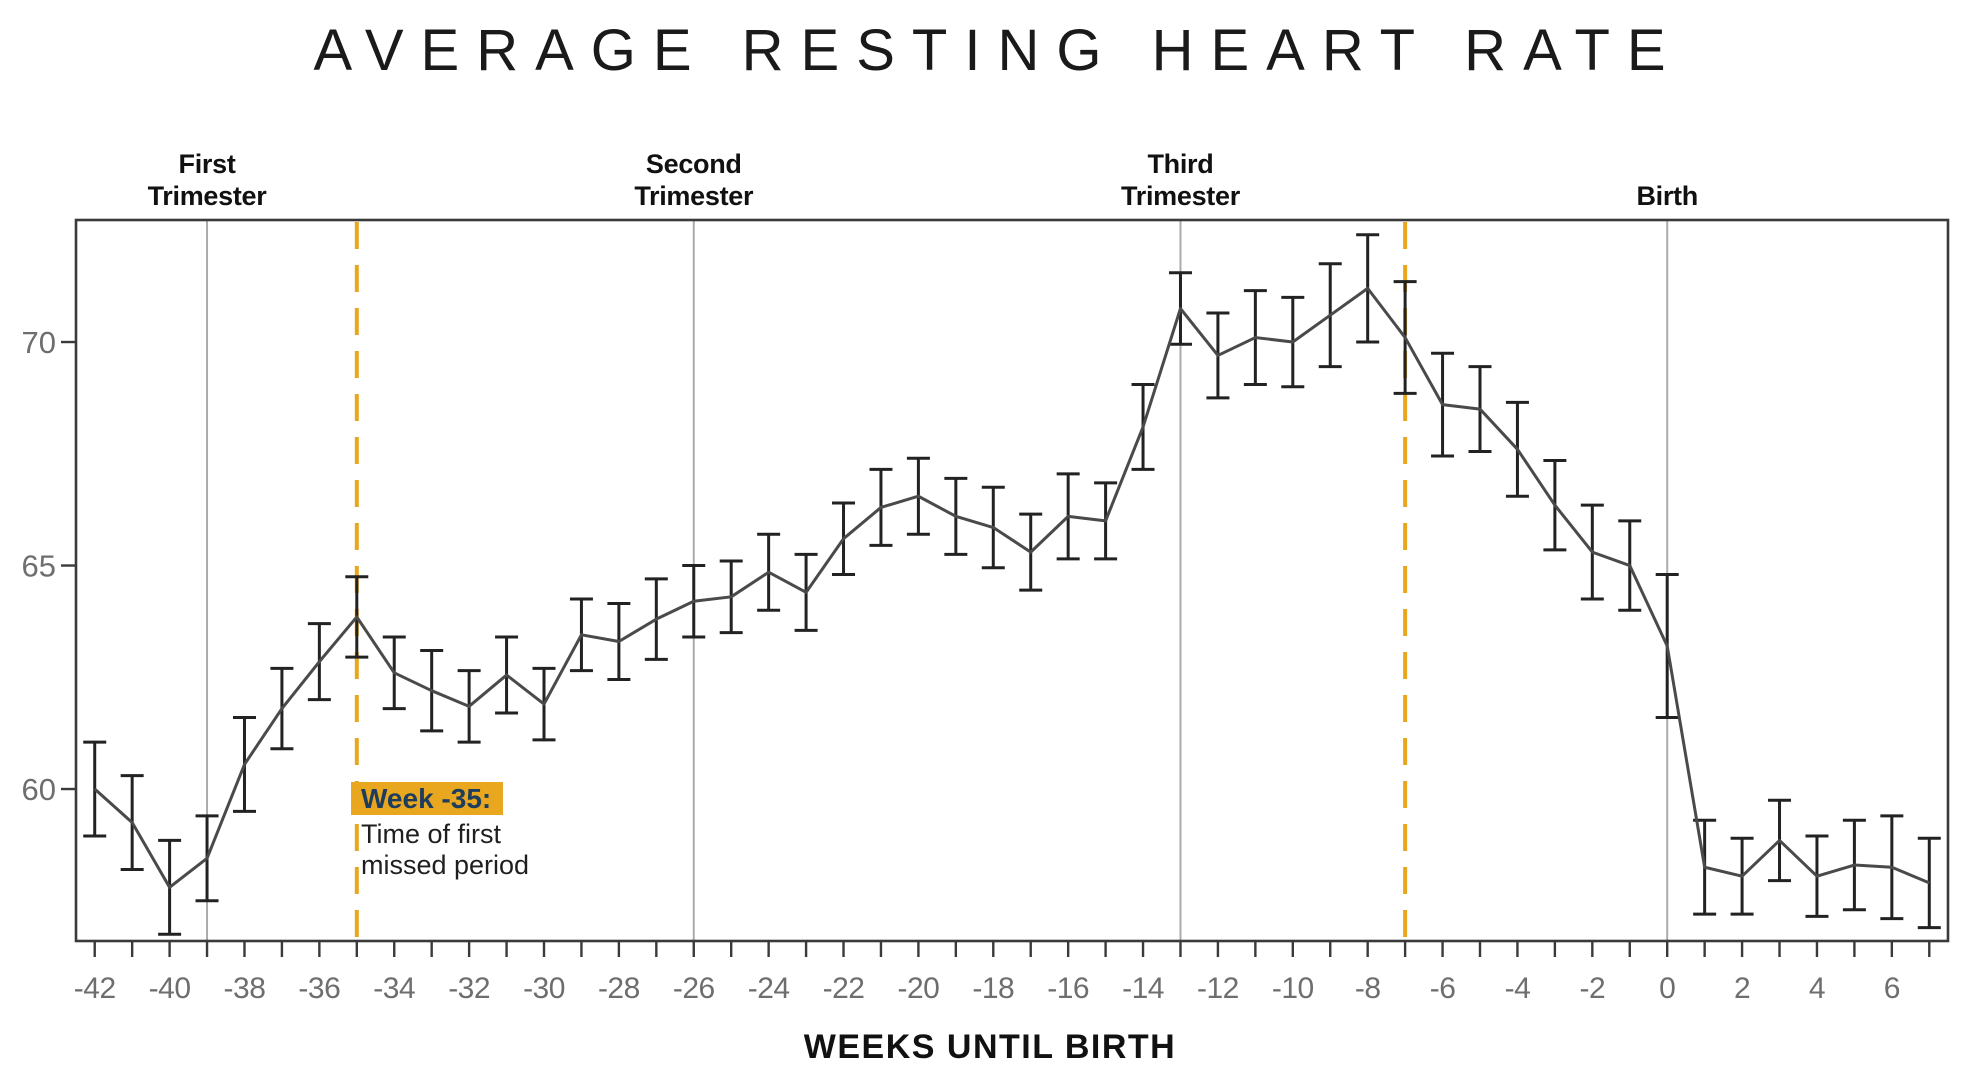 The height and width of the screenshot is (1084, 1981). What do you see at coordinates (997, 50) in the screenshot?
I see `chart-title: AVERAGE RESTING HEART RATE` at bounding box center [997, 50].